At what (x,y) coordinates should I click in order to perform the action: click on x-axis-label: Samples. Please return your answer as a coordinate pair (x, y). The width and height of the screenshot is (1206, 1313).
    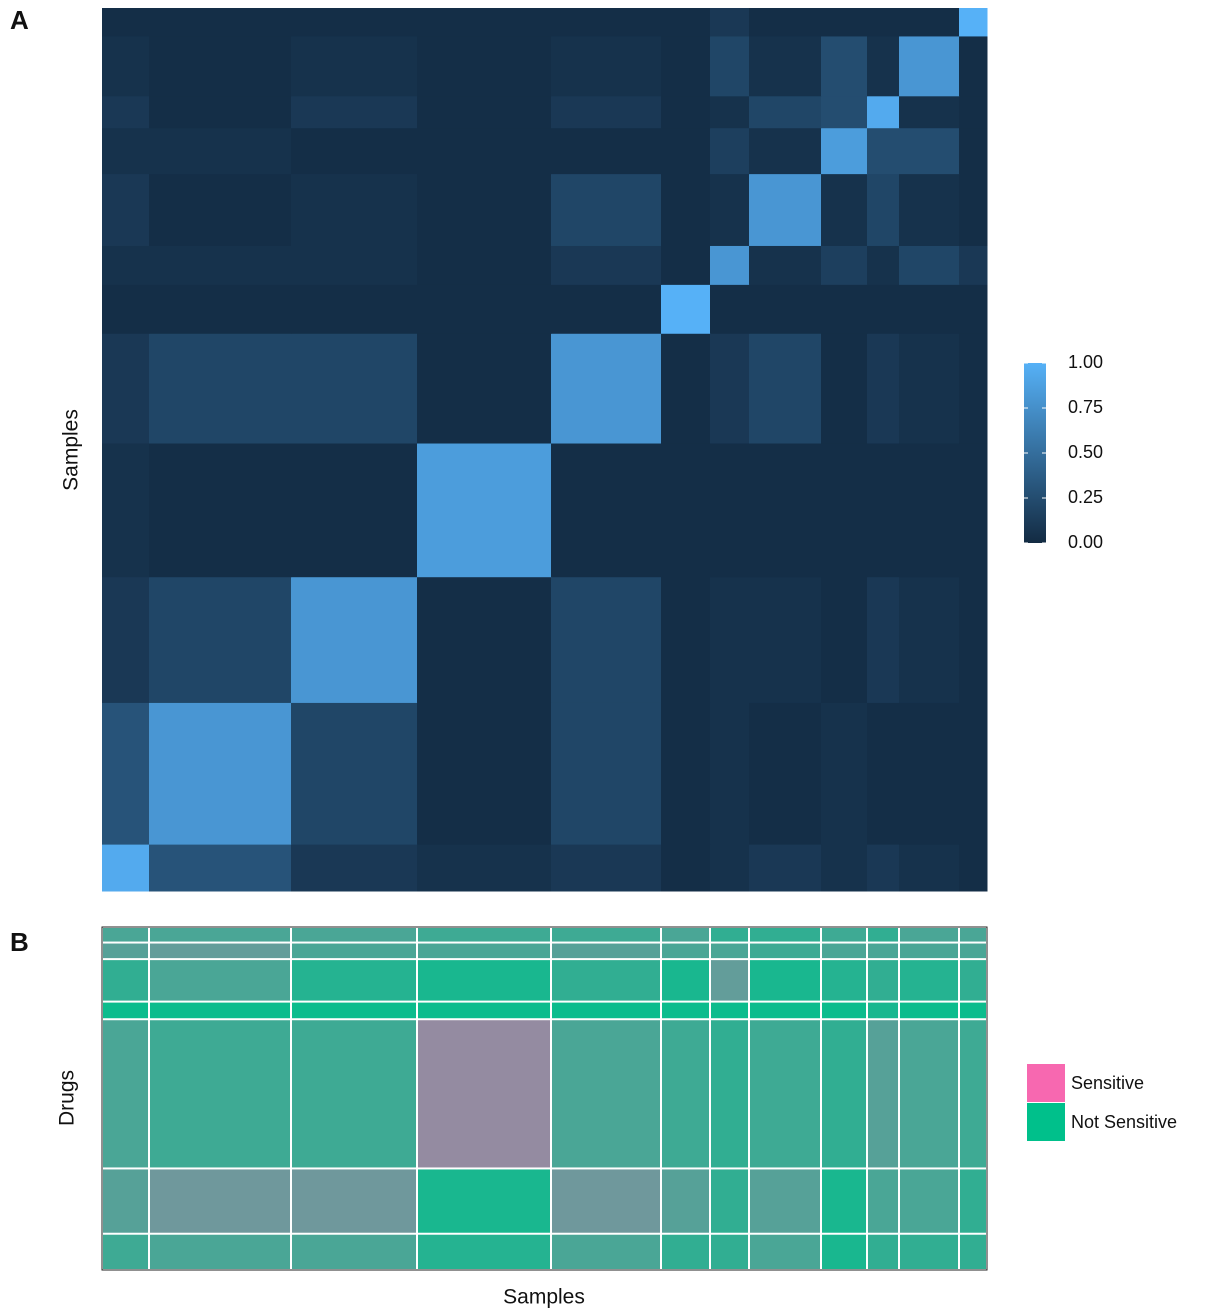
    Looking at the image, I should click on (544, 1297).